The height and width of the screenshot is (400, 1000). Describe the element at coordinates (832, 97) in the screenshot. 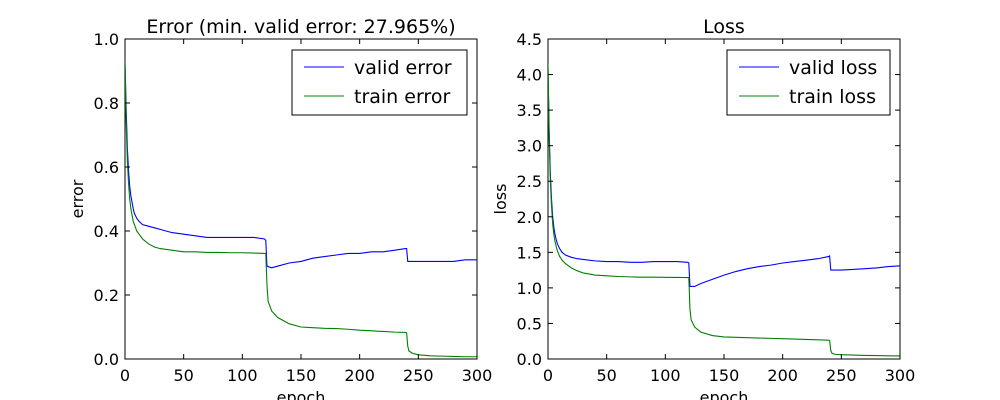

I see `legend-label: train loss` at that location.